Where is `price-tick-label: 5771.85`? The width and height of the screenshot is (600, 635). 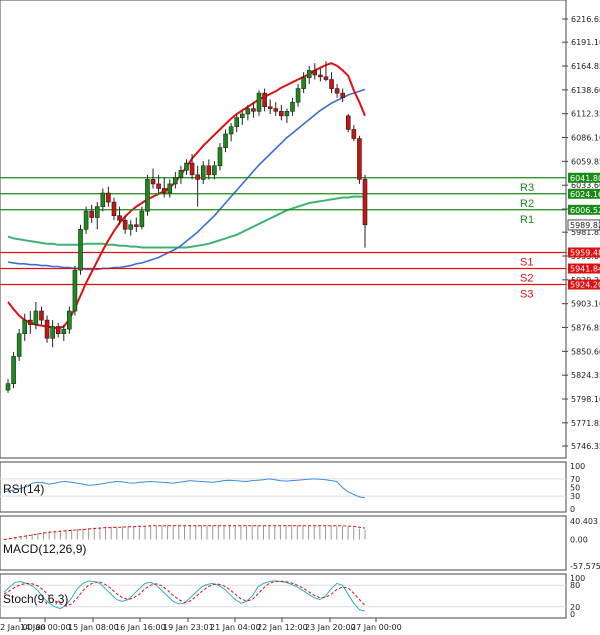
price-tick-label: 5771.85 is located at coordinates (585, 423).